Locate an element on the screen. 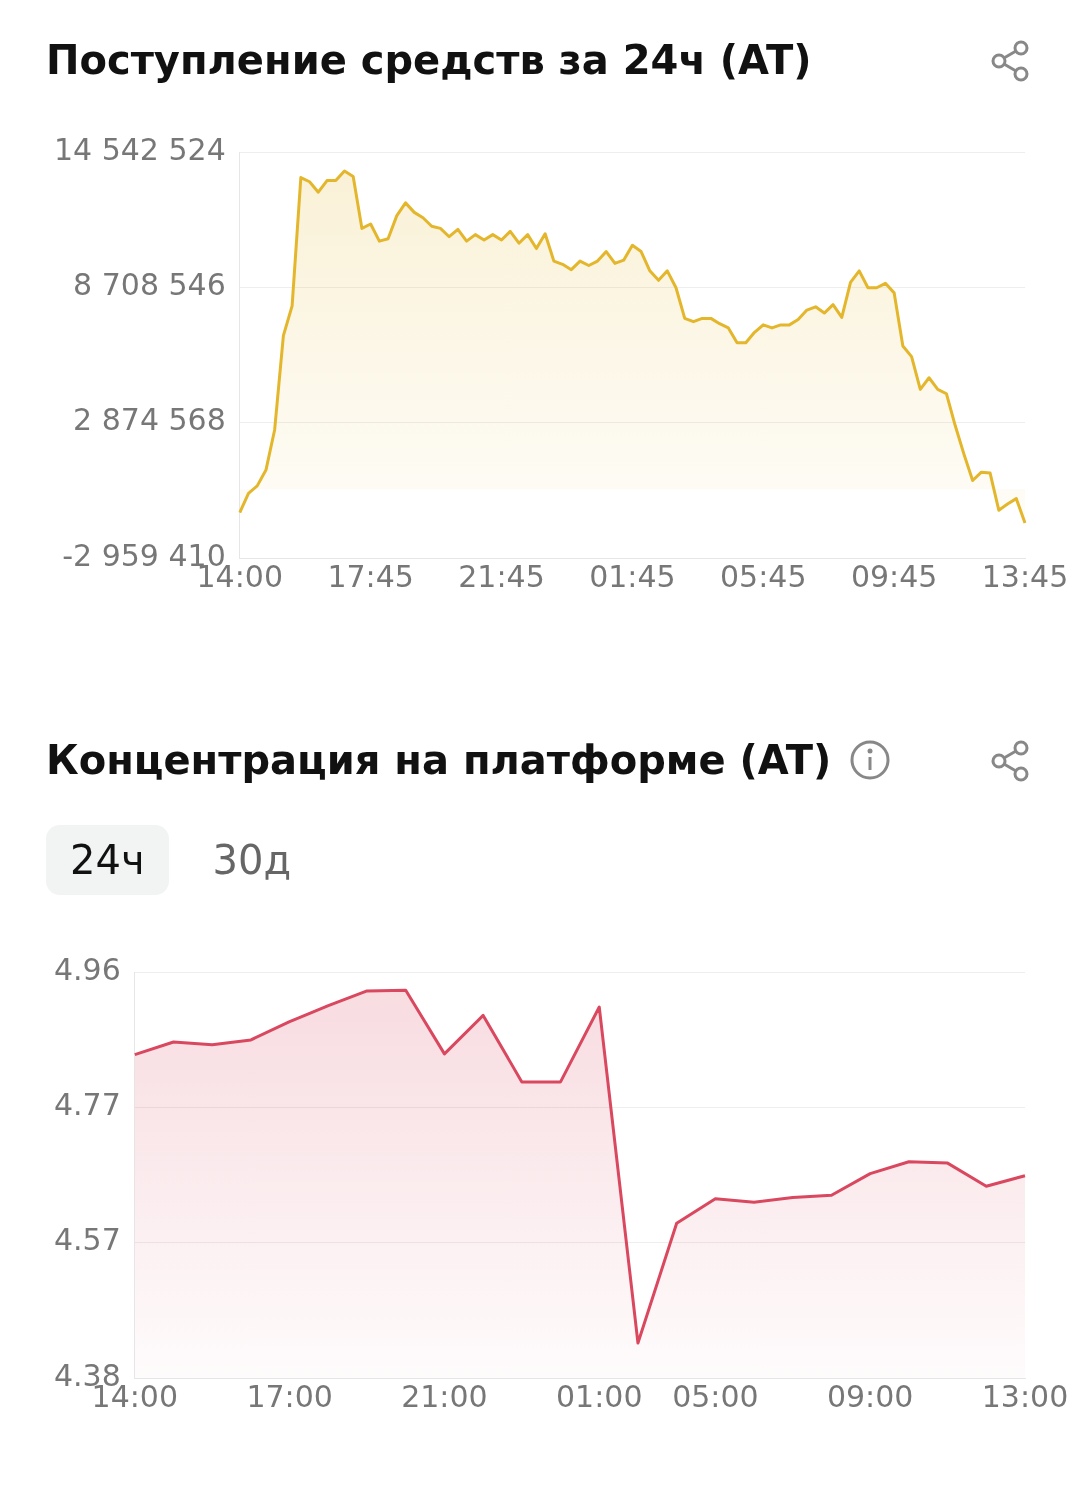 This screenshot has width=1080, height=1504. x-tick-label: 05:45 is located at coordinates (763, 576).